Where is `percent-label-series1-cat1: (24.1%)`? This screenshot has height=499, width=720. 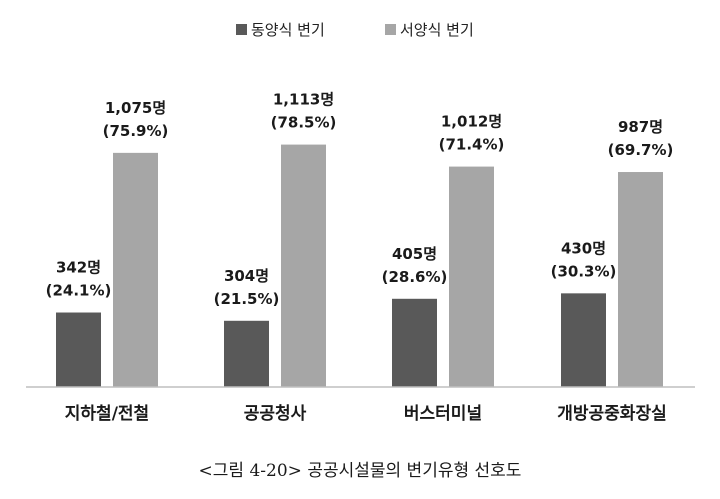 percent-label-series1-cat1: (24.1%) is located at coordinates (79, 291).